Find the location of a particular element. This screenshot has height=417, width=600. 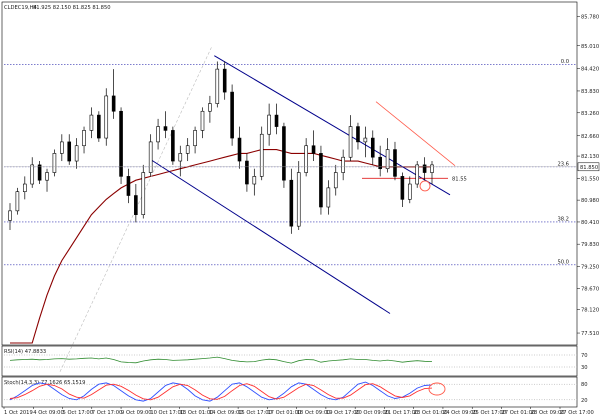

price-tick-label: 78.670 is located at coordinates (590, 290).